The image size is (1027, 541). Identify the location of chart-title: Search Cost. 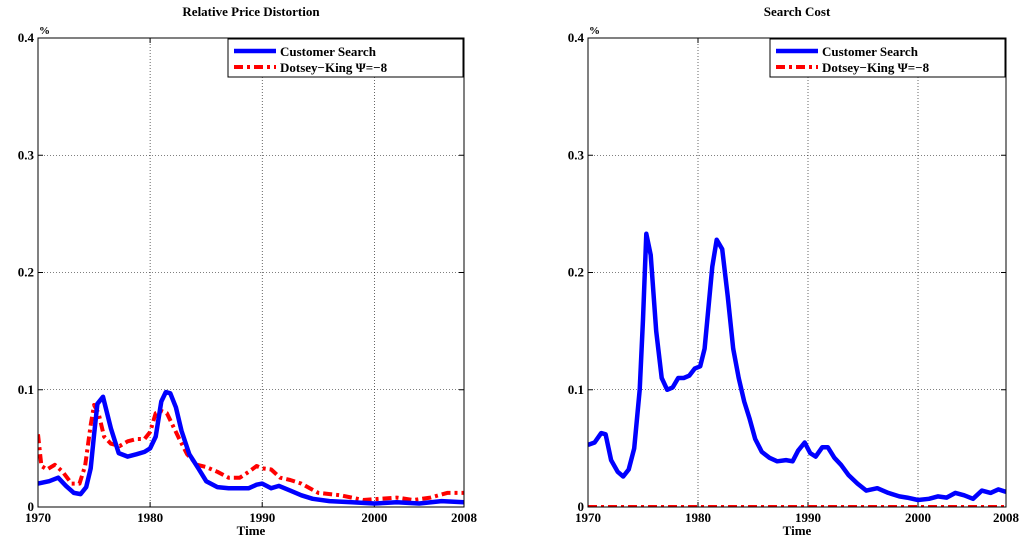
(797, 11).